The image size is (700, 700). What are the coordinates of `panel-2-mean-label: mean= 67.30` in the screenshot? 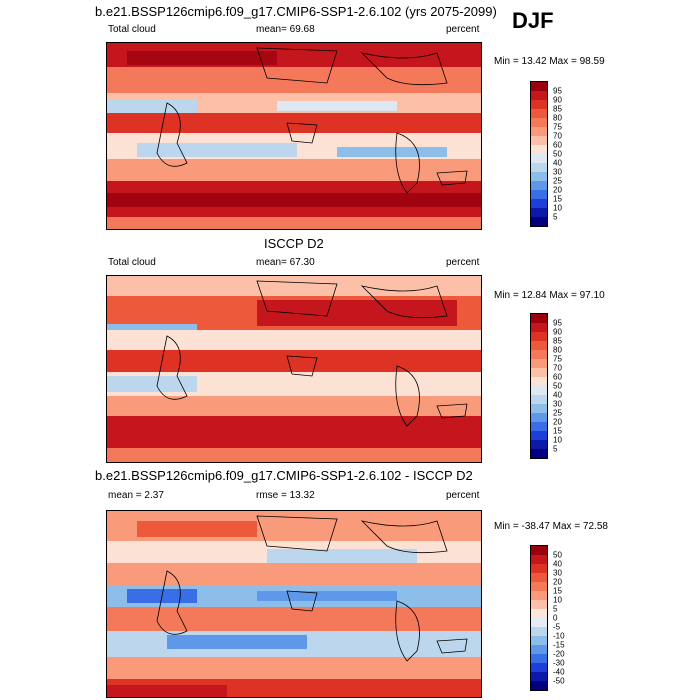 It's located at (285, 262).